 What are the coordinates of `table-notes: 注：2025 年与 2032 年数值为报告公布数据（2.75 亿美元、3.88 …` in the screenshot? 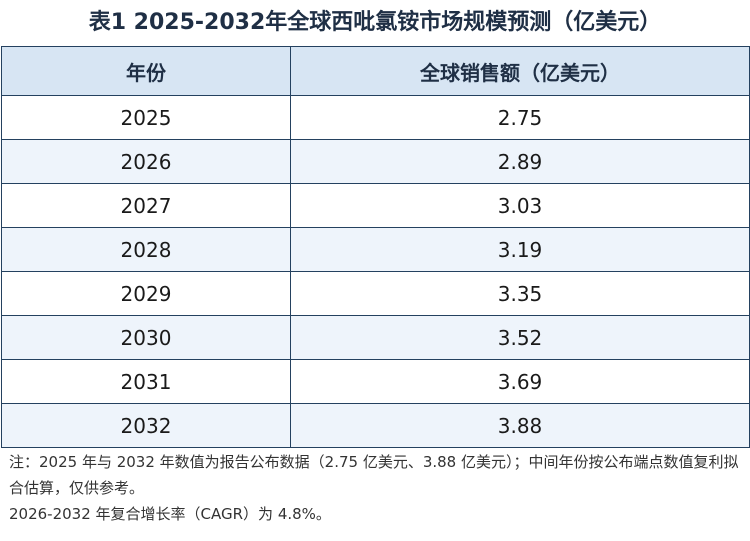 It's located at (376, 488).